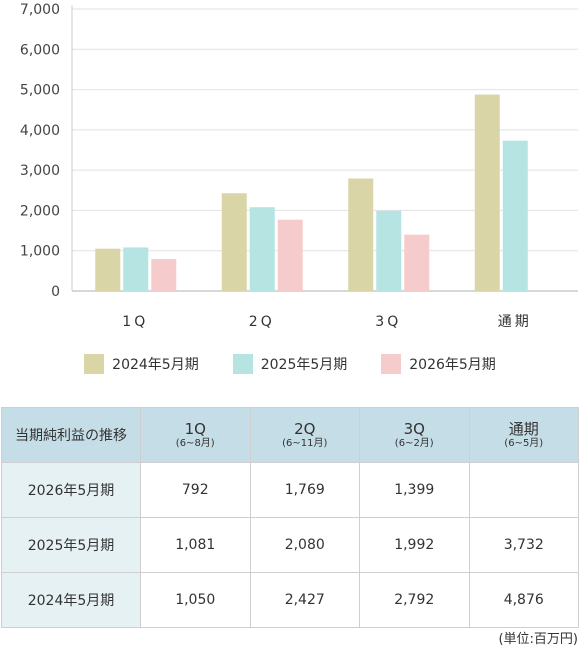  Describe the element at coordinates (414, 490) in the screenshot. I see `table-cell: 1,399` at that location.